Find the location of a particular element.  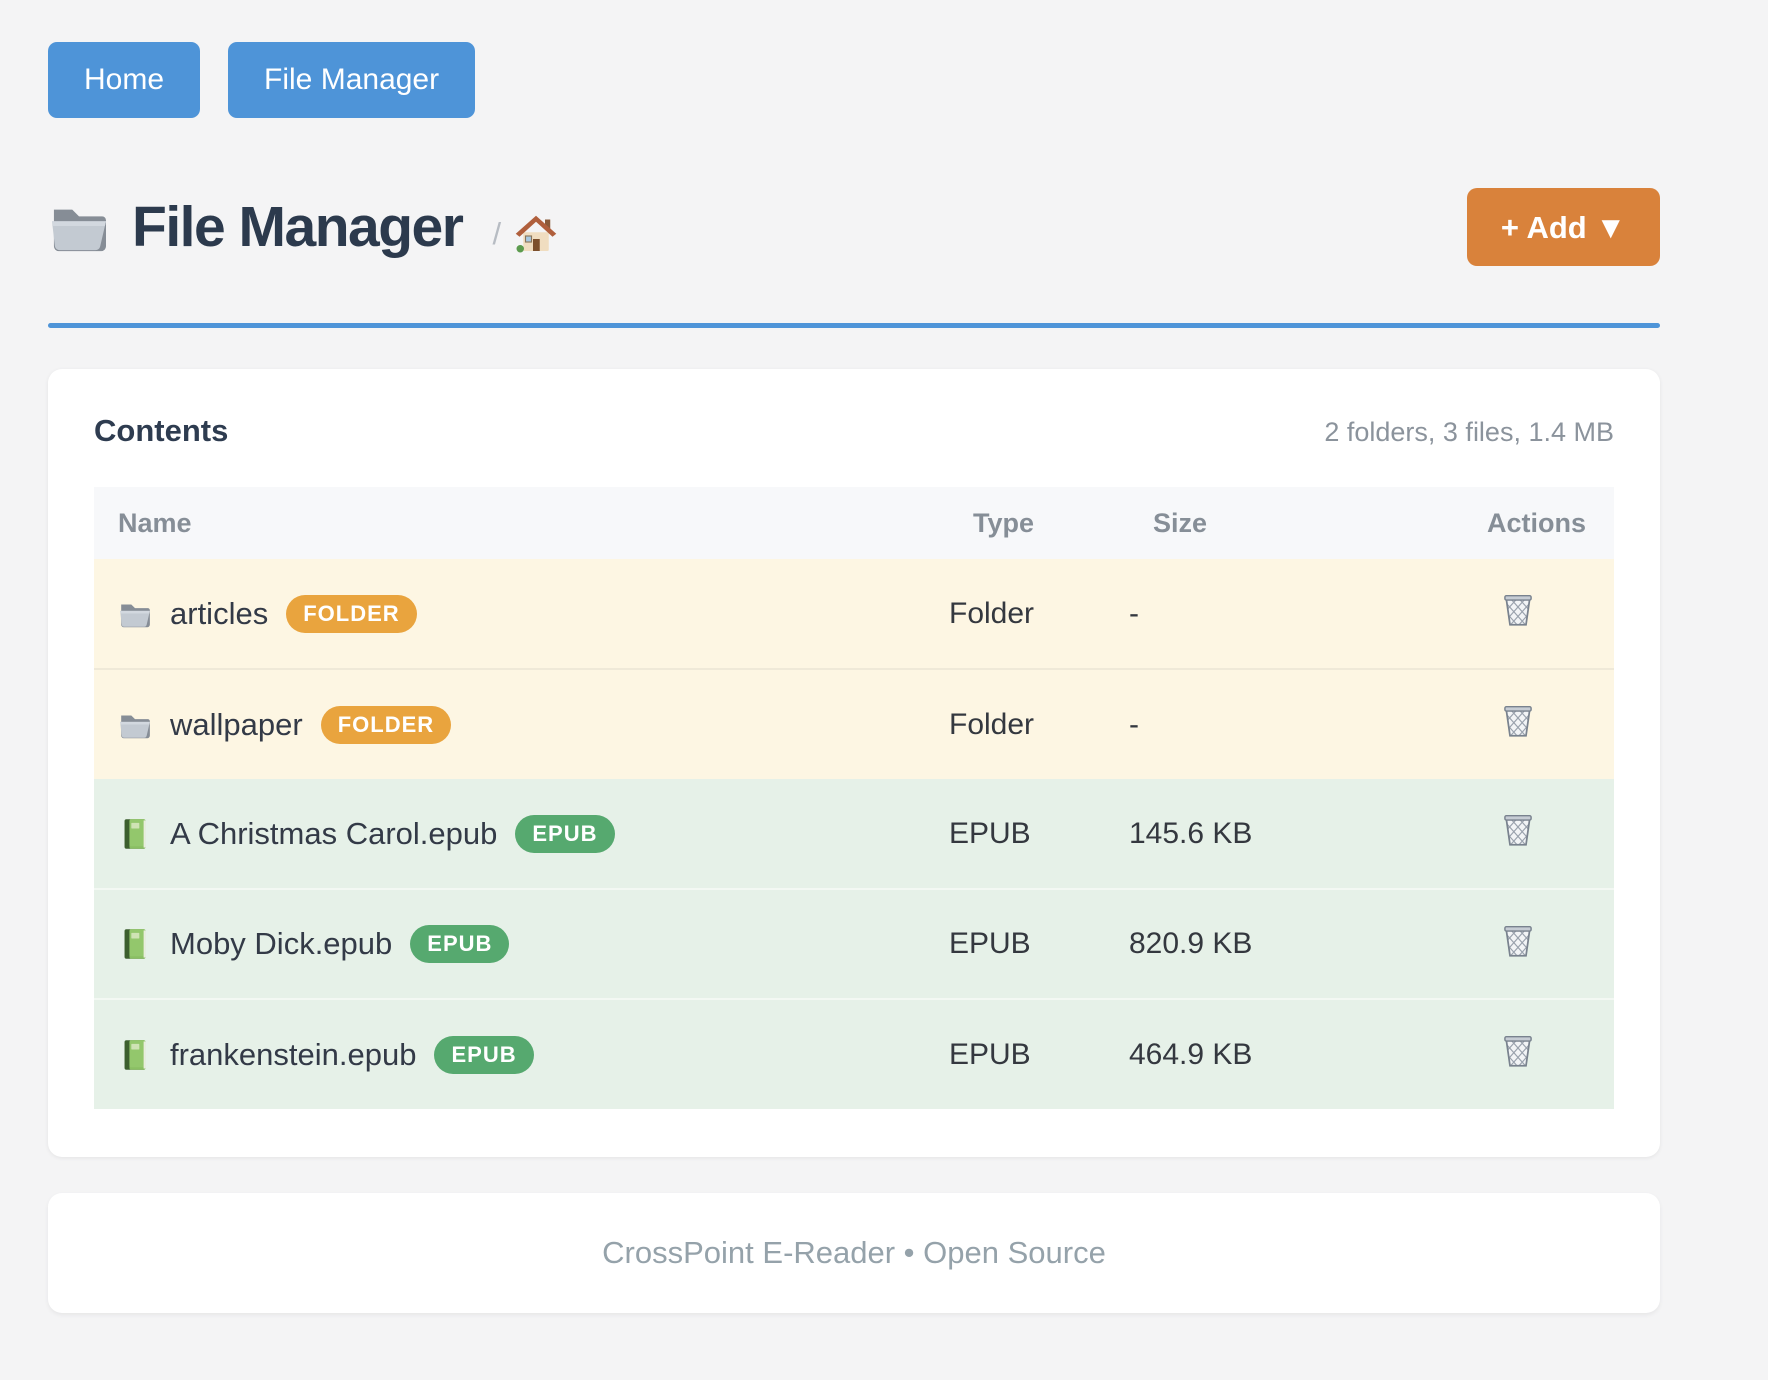

home-button: Home is located at coordinates (124, 80).